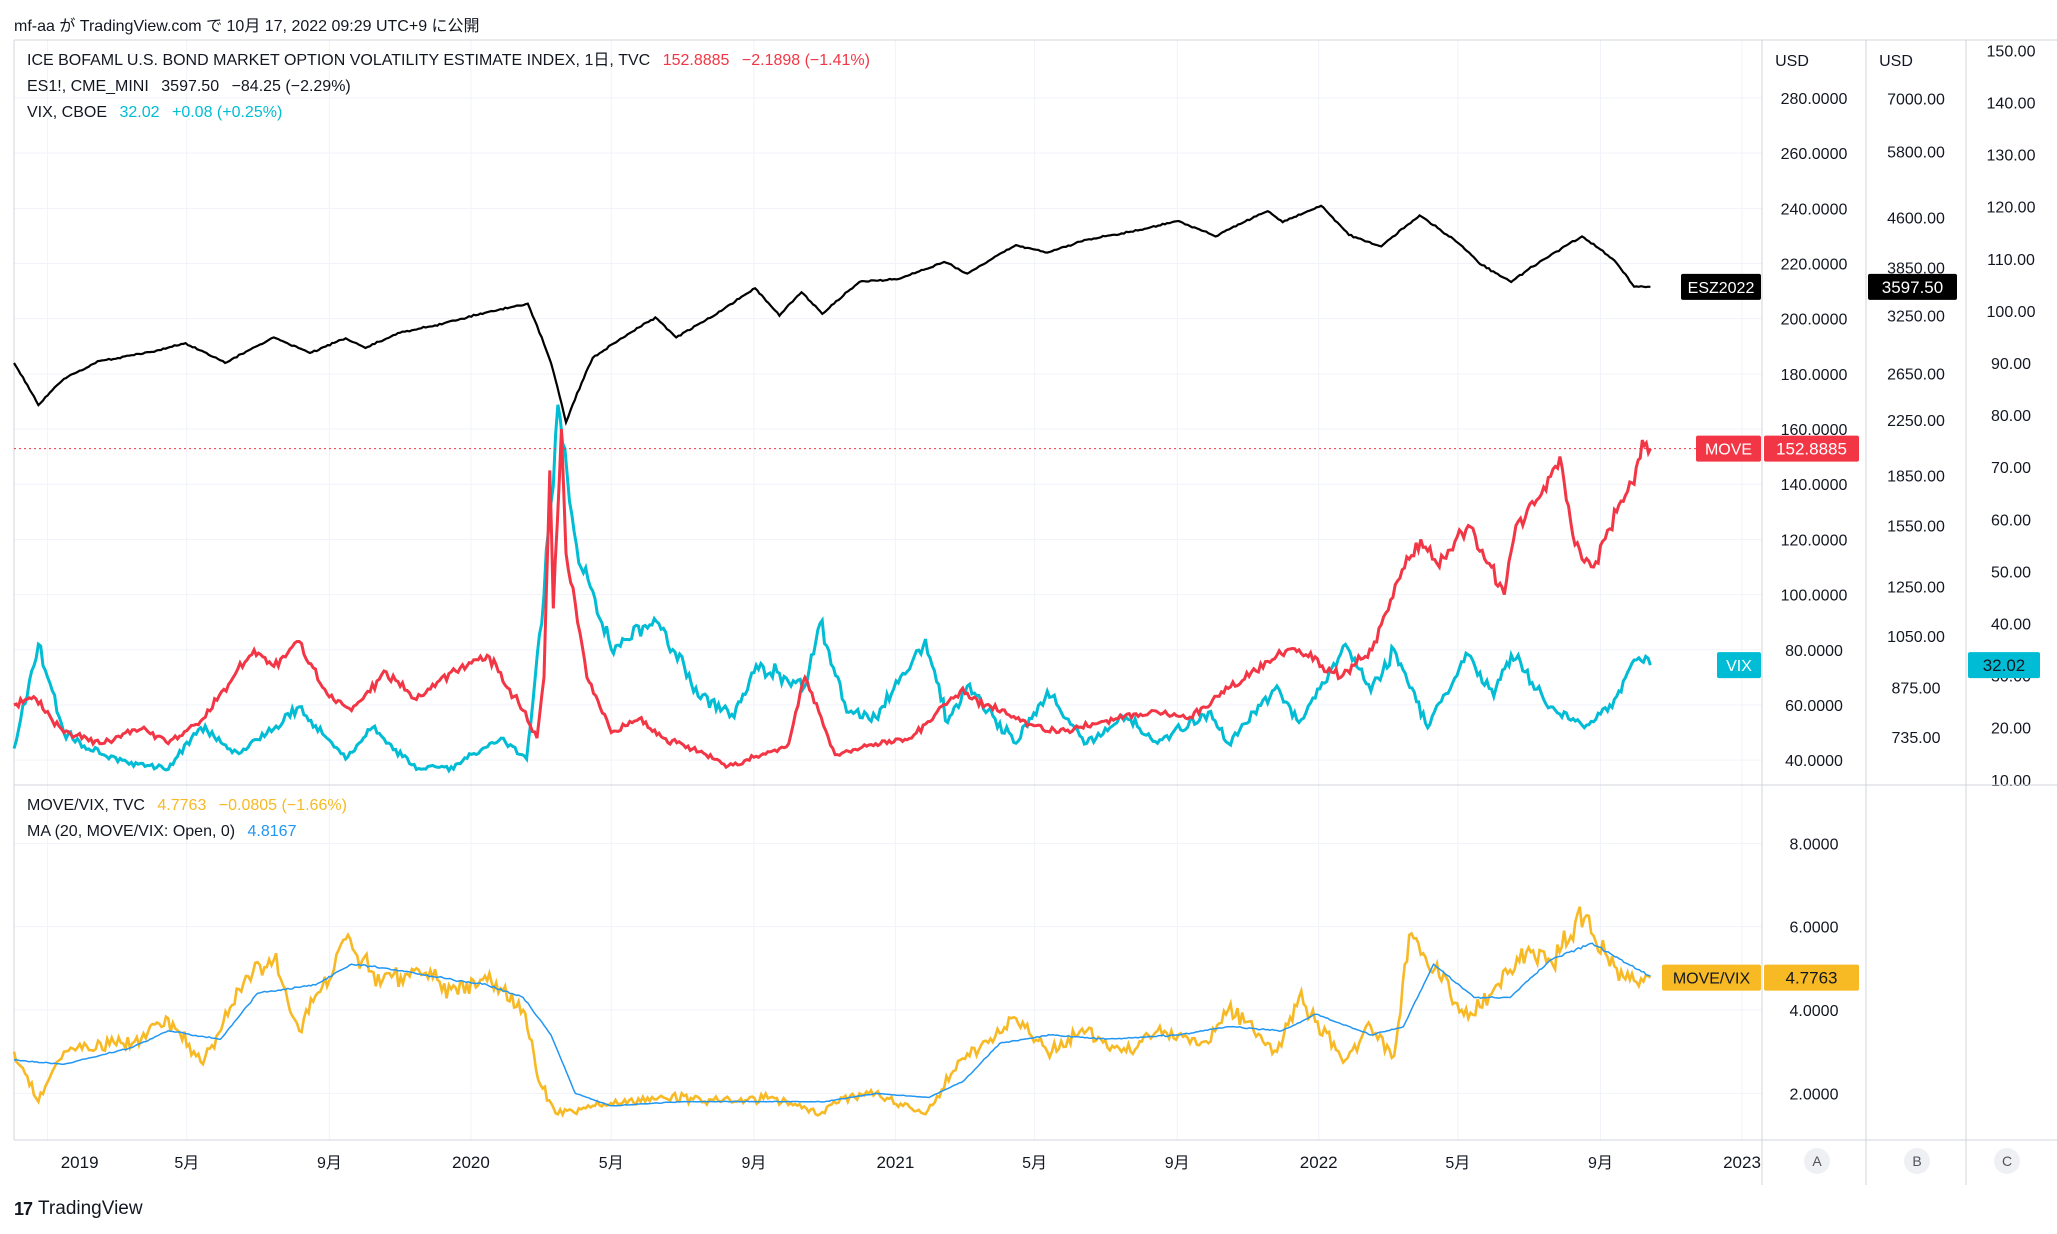 This screenshot has height=1234, width=2057. What do you see at coordinates (1916, 153) in the screenshot?
I see `axis-b-tick-label: 5800.00` at bounding box center [1916, 153].